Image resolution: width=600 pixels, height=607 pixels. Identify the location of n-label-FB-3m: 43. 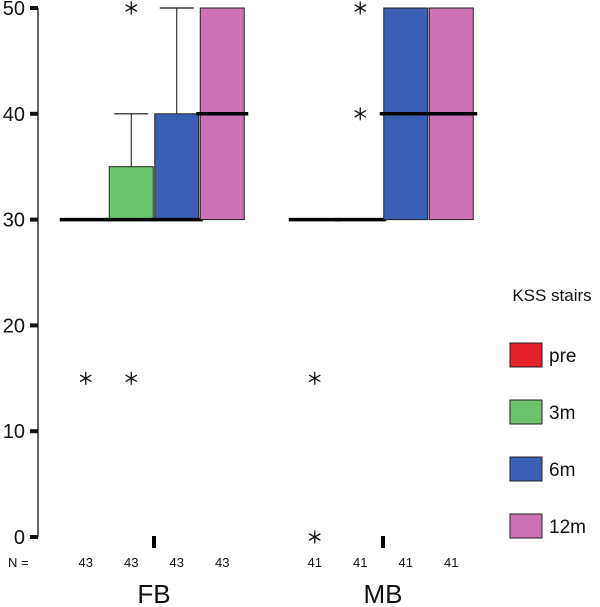
(131, 562).